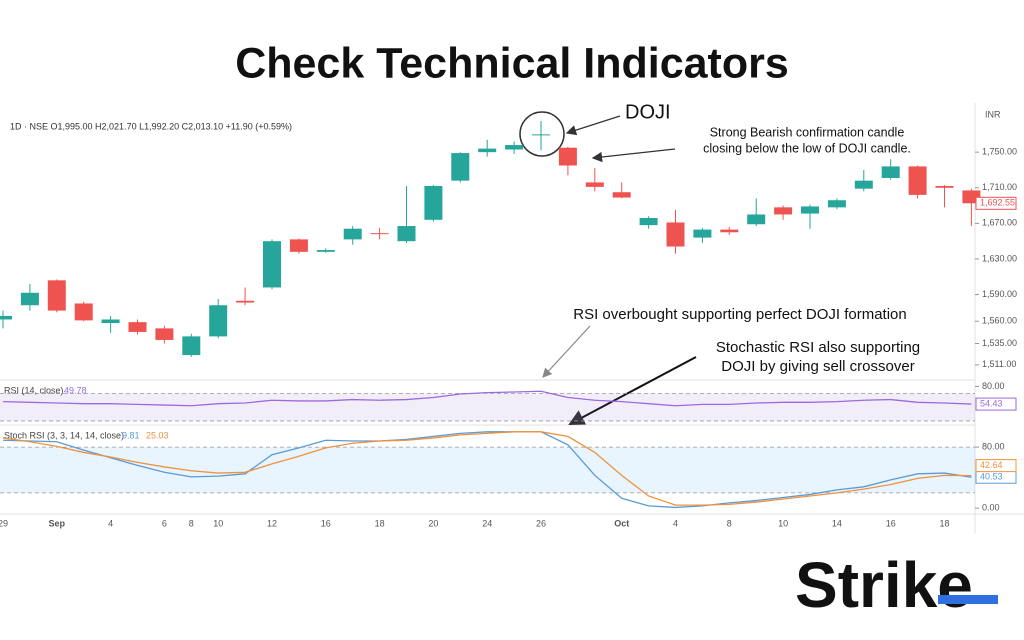 The image size is (1024, 640). I want to click on doji-circle, so click(542, 134).